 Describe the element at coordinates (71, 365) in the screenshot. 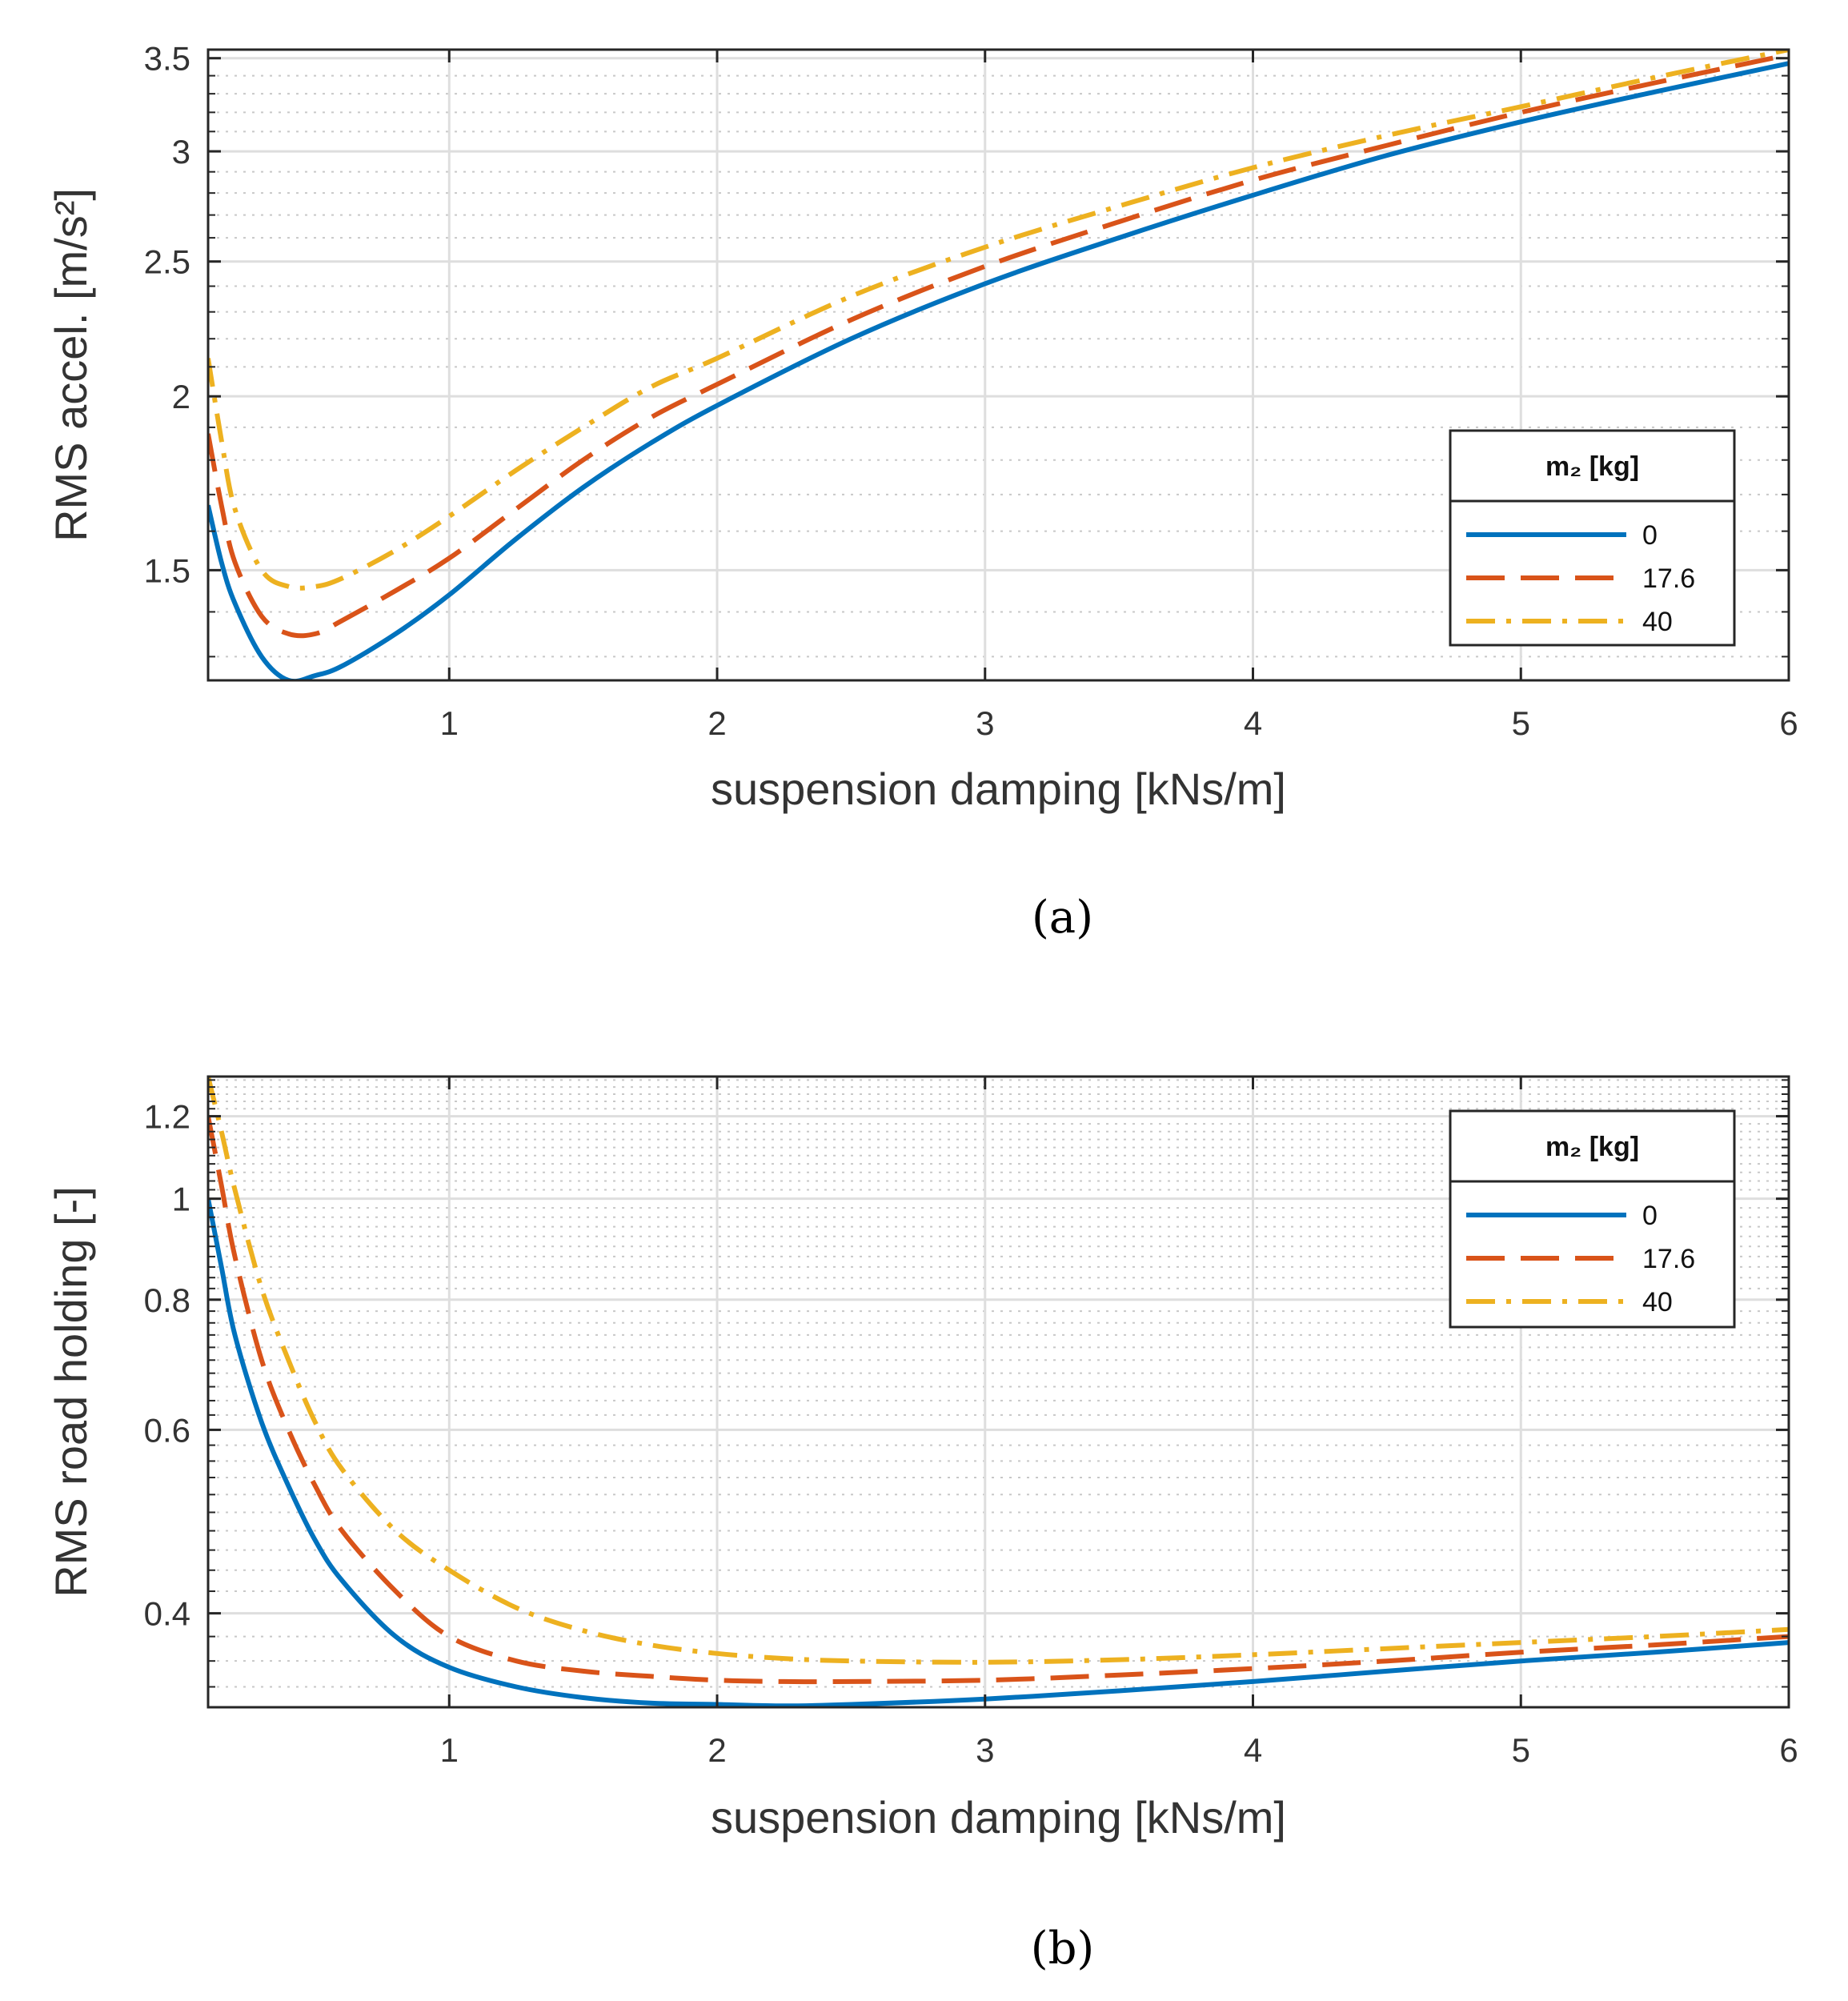

I see `y-axis-label: RMS accel. [m/s²]` at that location.